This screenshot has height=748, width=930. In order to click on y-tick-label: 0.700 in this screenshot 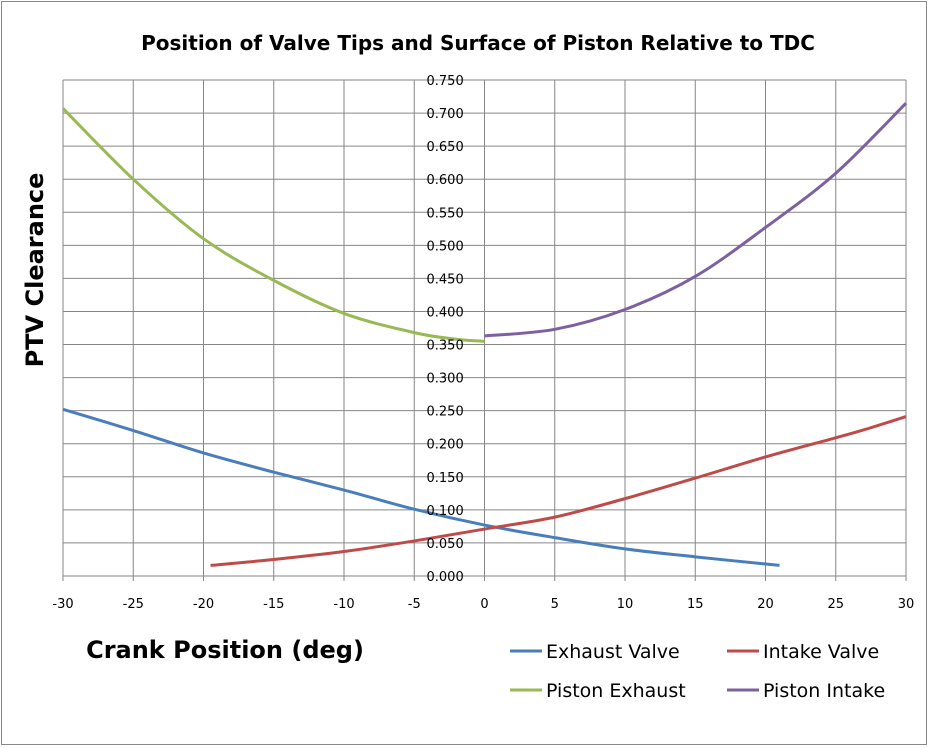, I will do `click(445, 114)`.